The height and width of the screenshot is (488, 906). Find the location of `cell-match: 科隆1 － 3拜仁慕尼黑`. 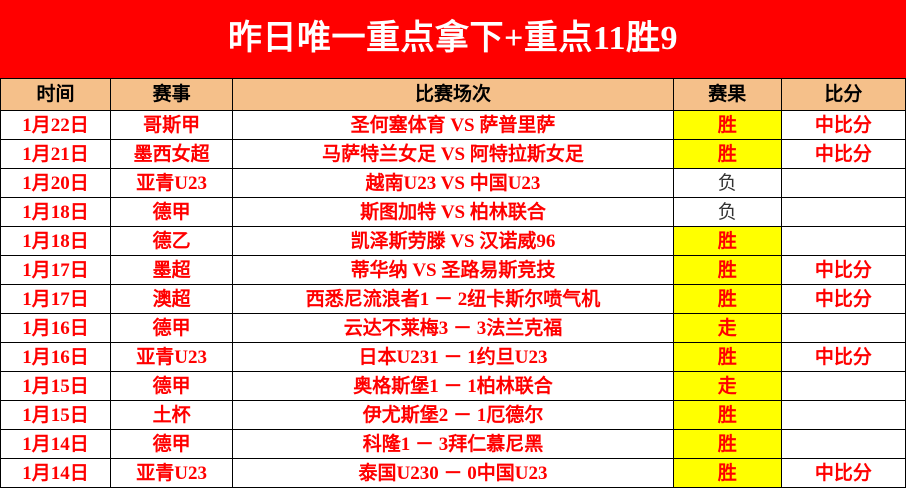

cell-match: 科隆1 － 3拜仁慕尼黑 is located at coordinates (453, 444).